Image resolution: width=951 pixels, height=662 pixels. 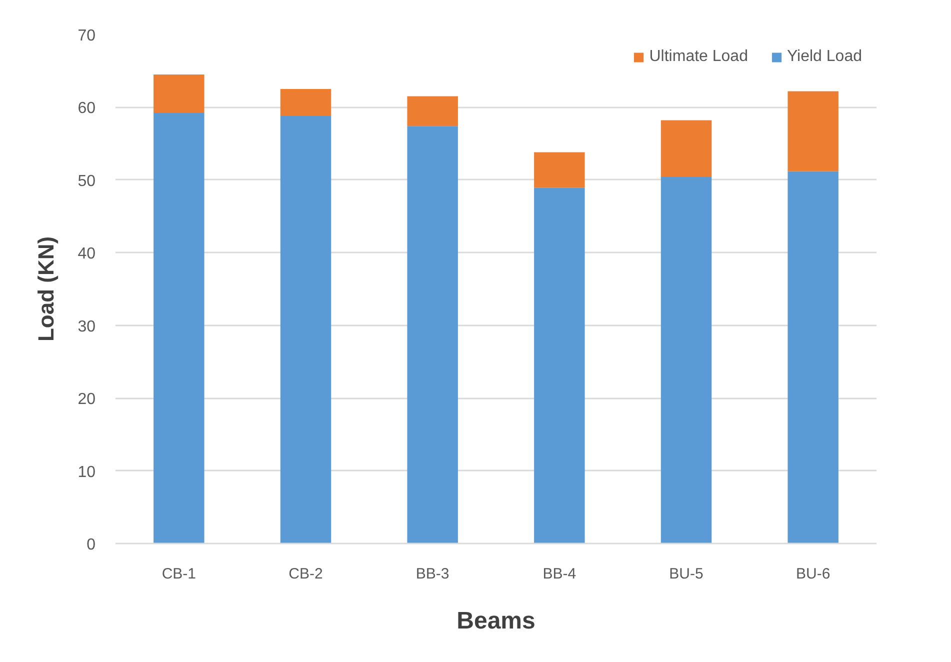 I want to click on x-tick-label: BU-5, so click(x=686, y=574).